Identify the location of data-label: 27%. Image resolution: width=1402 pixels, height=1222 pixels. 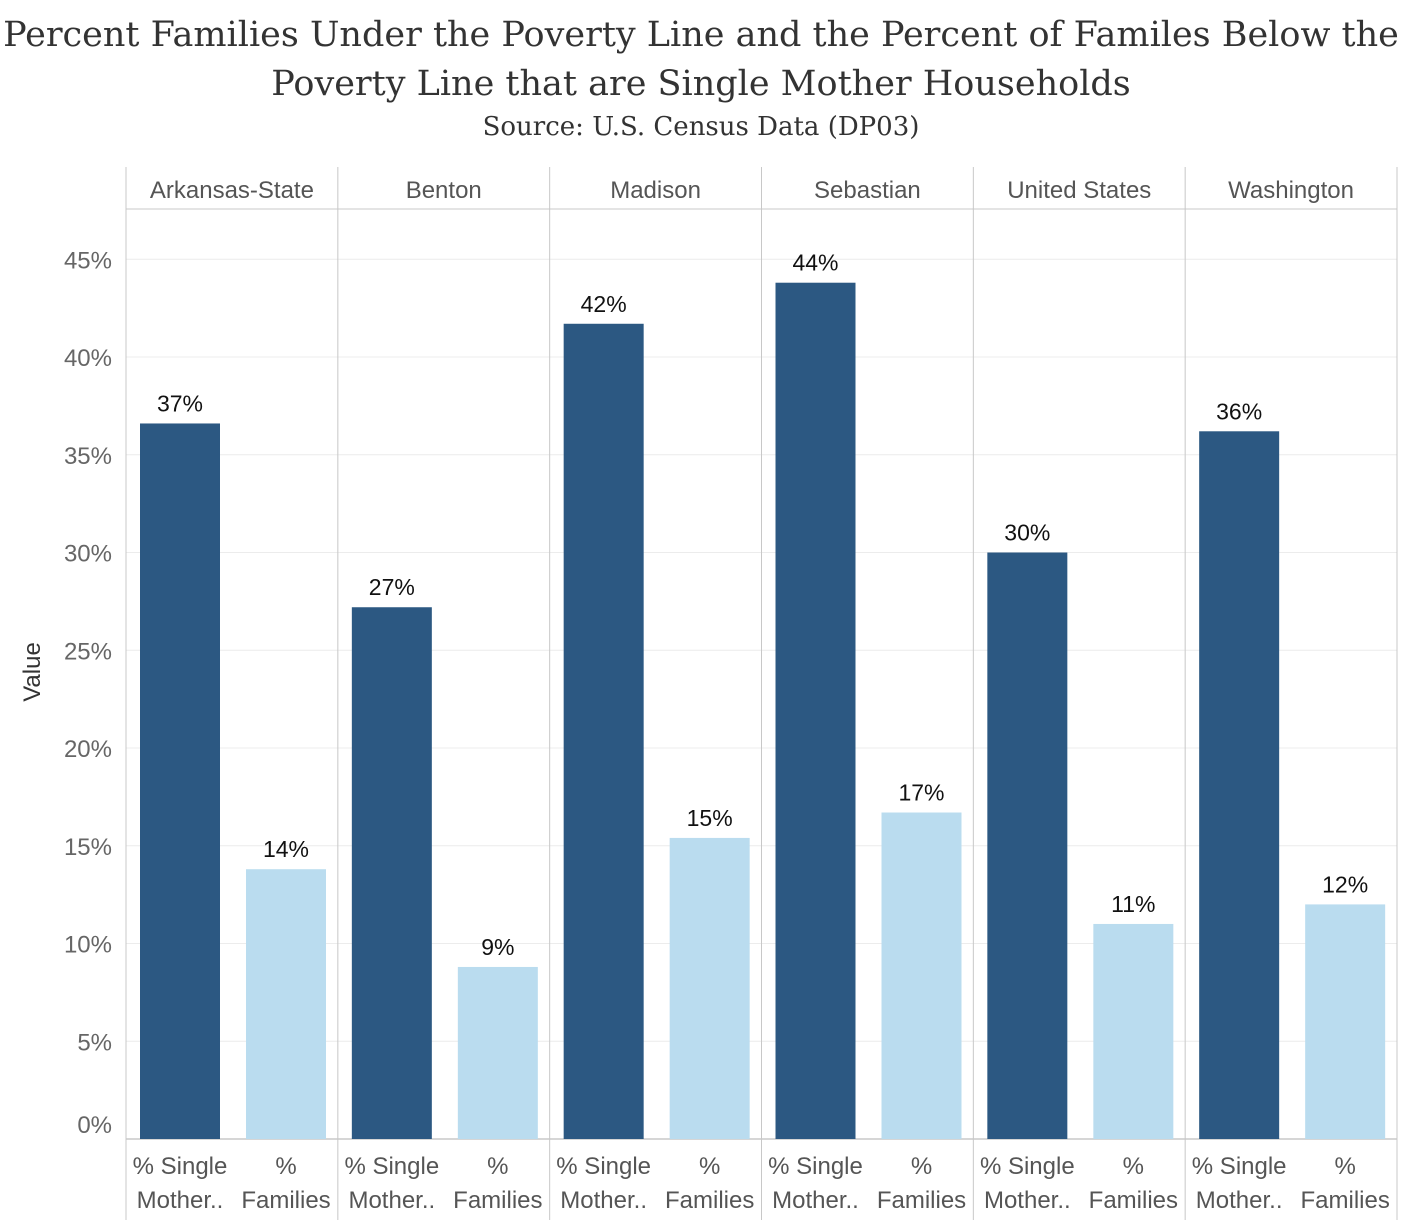
(392, 587).